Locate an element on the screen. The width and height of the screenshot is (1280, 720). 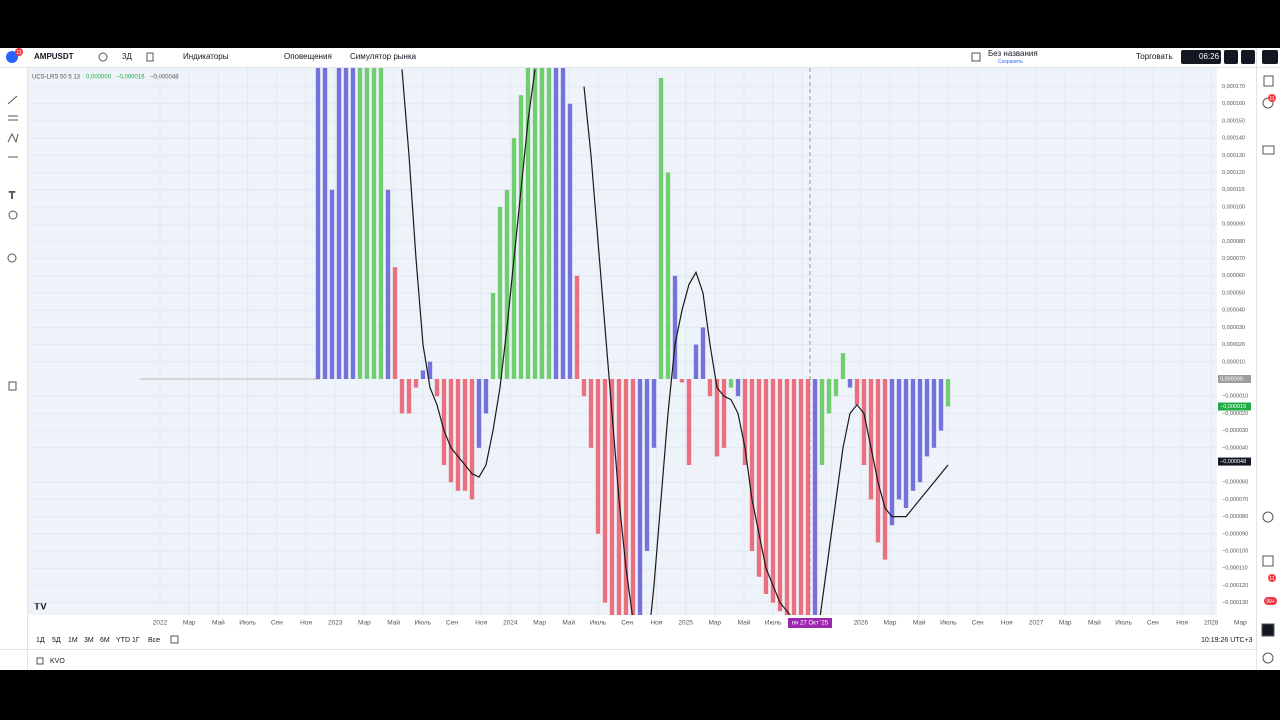
add-symbol is located at coordinates (103, 57).